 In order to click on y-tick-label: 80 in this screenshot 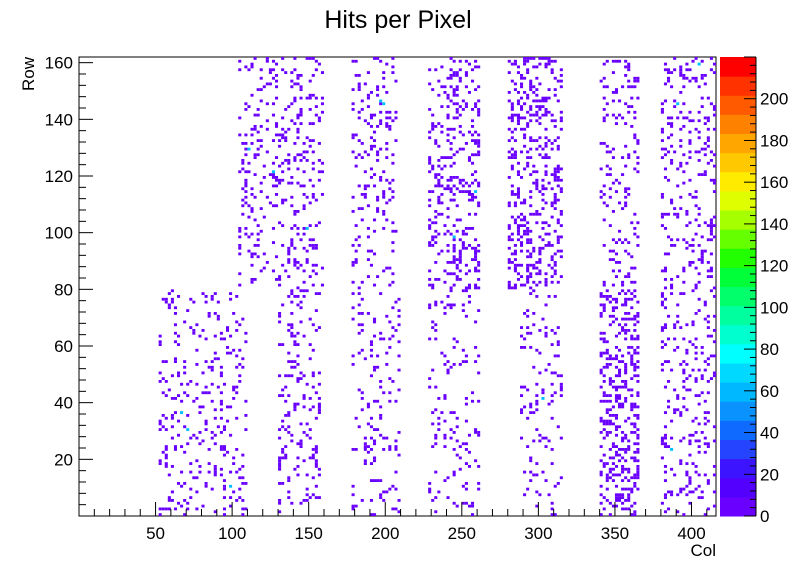, I will do `click(63, 289)`.